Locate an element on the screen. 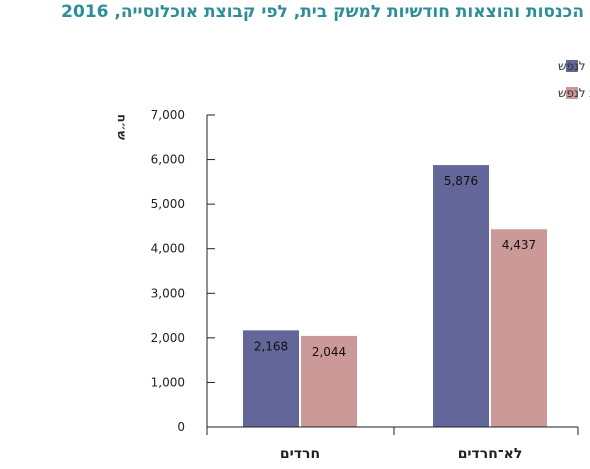 This screenshot has height=469, width=590. data-label: 2,044 is located at coordinates (329, 352).